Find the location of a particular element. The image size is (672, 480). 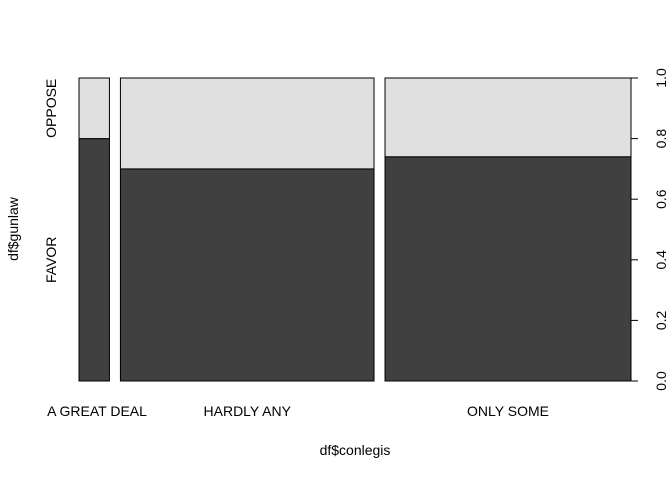

x-axis-title: df$conlegis is located at coordinates (355, 450).